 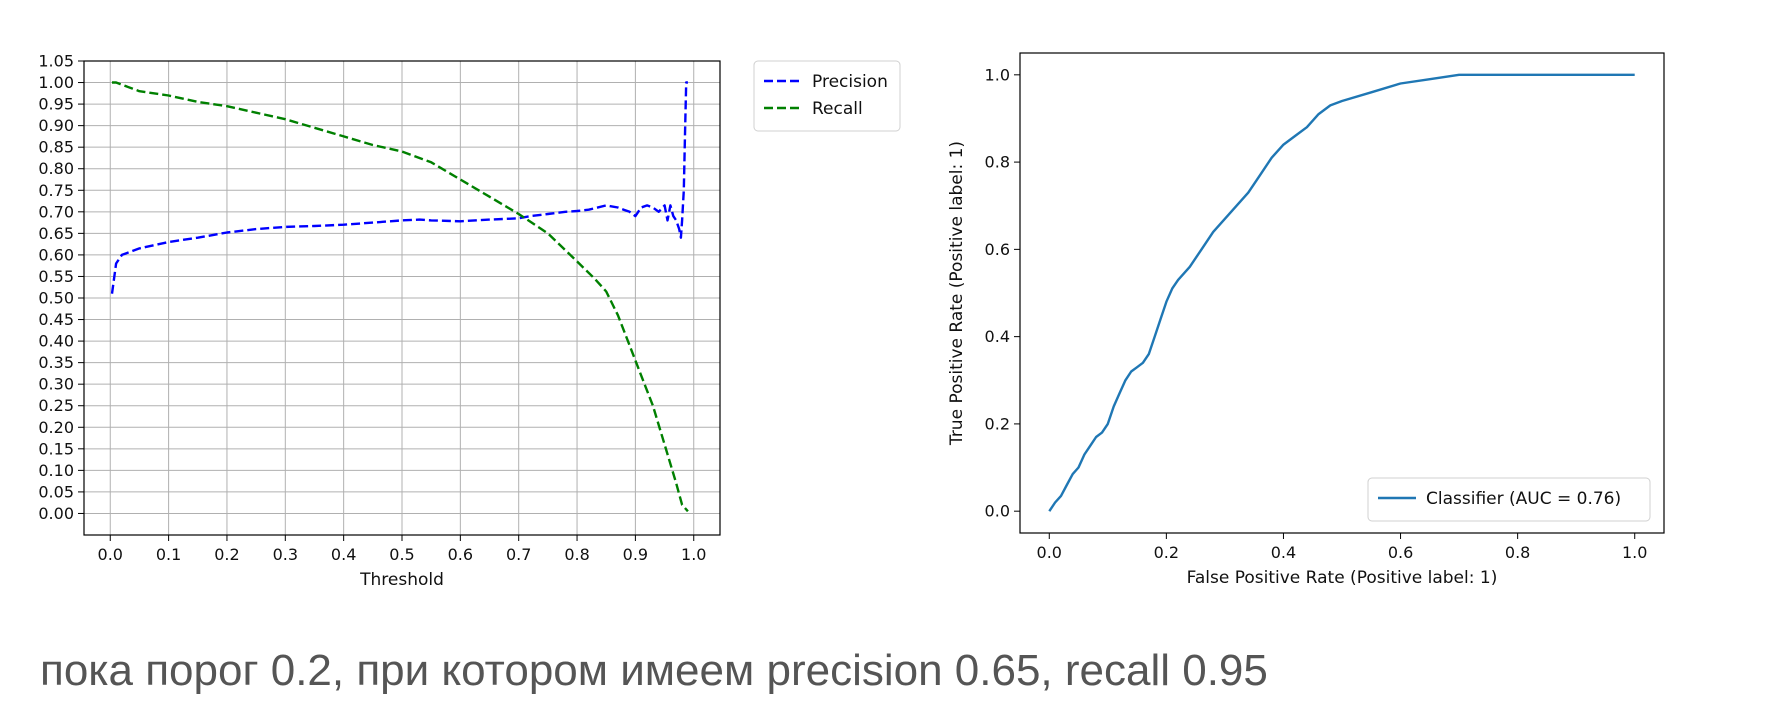 What do you see at coordinates (56, 82) in the screenshot?
I see `y-tick-label: 1.00` at bounding box center [56, 82].